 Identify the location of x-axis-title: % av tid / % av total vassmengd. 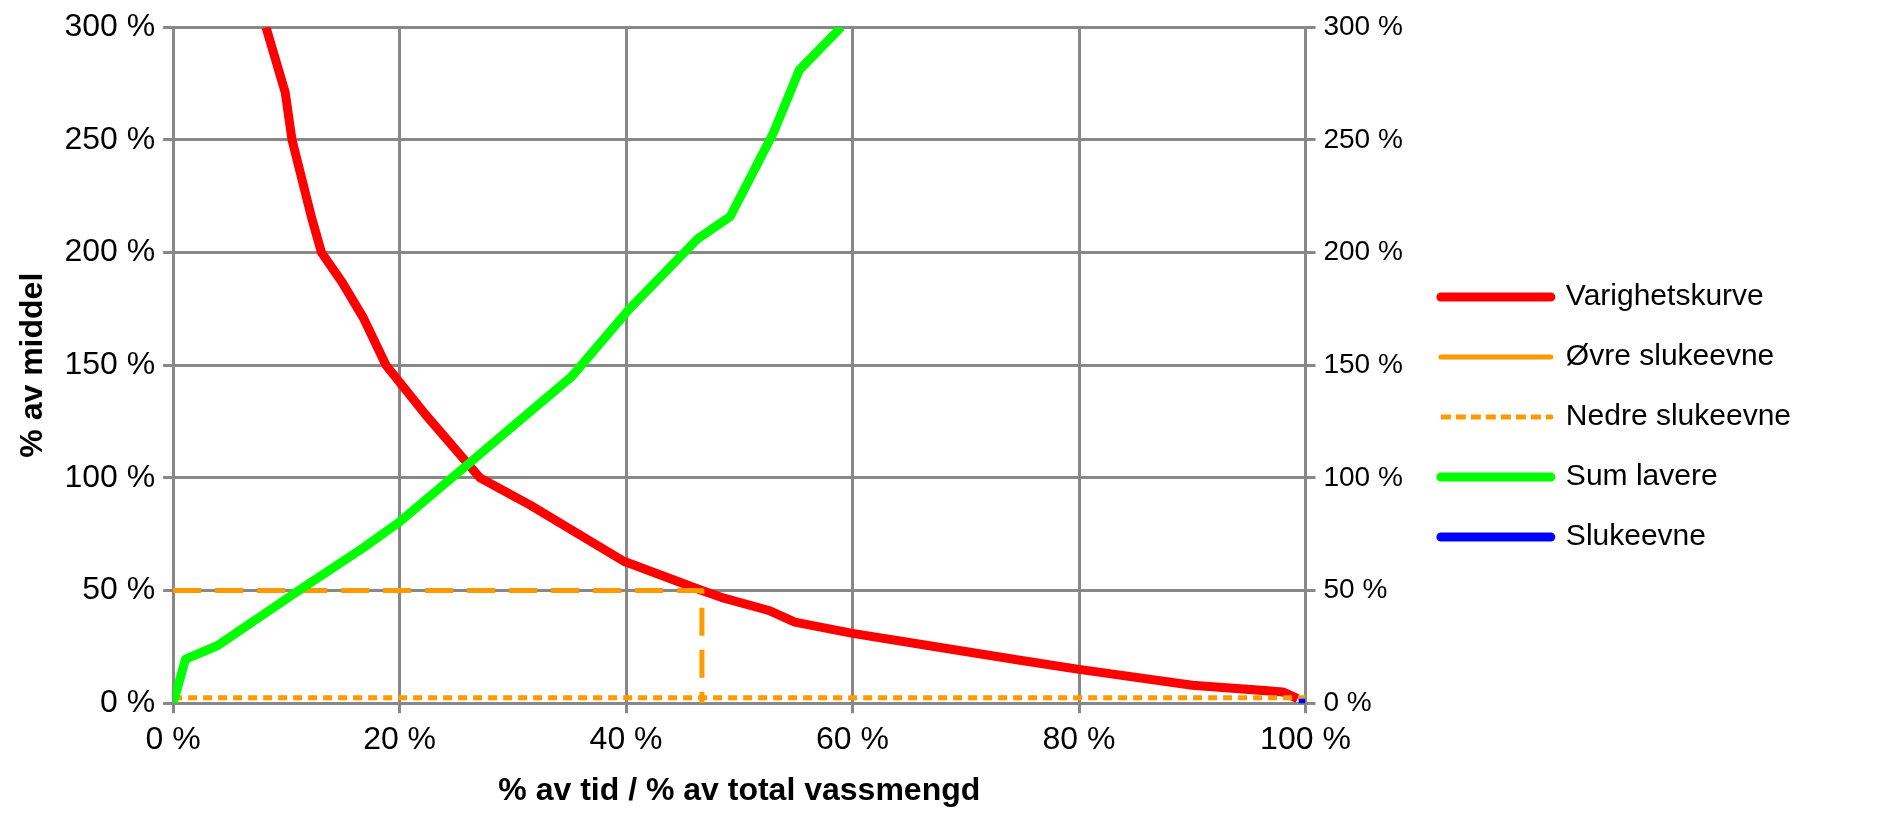
(739, 788).